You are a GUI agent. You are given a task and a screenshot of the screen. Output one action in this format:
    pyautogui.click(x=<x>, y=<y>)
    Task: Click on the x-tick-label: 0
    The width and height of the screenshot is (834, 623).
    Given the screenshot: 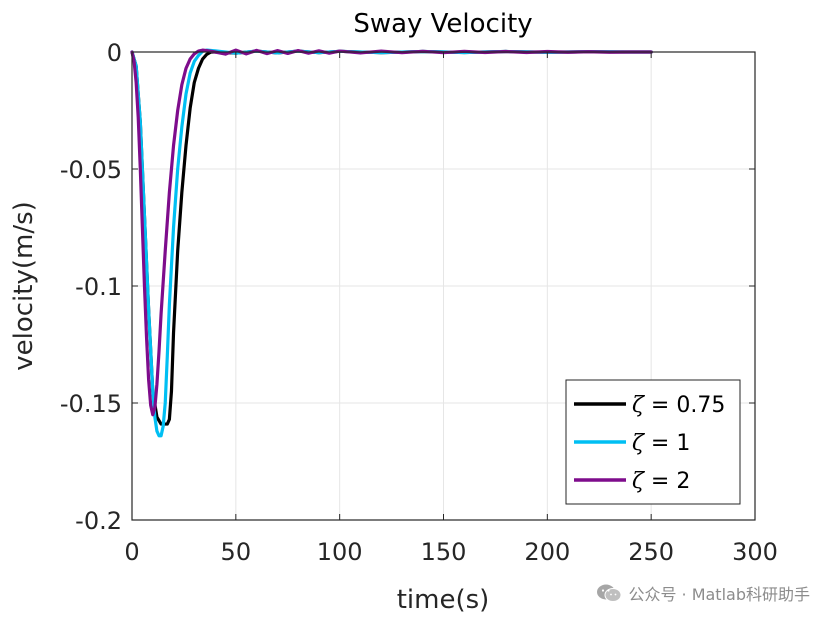 What is the action you would take?
    pyautogui.click(x=131, y=552)
    